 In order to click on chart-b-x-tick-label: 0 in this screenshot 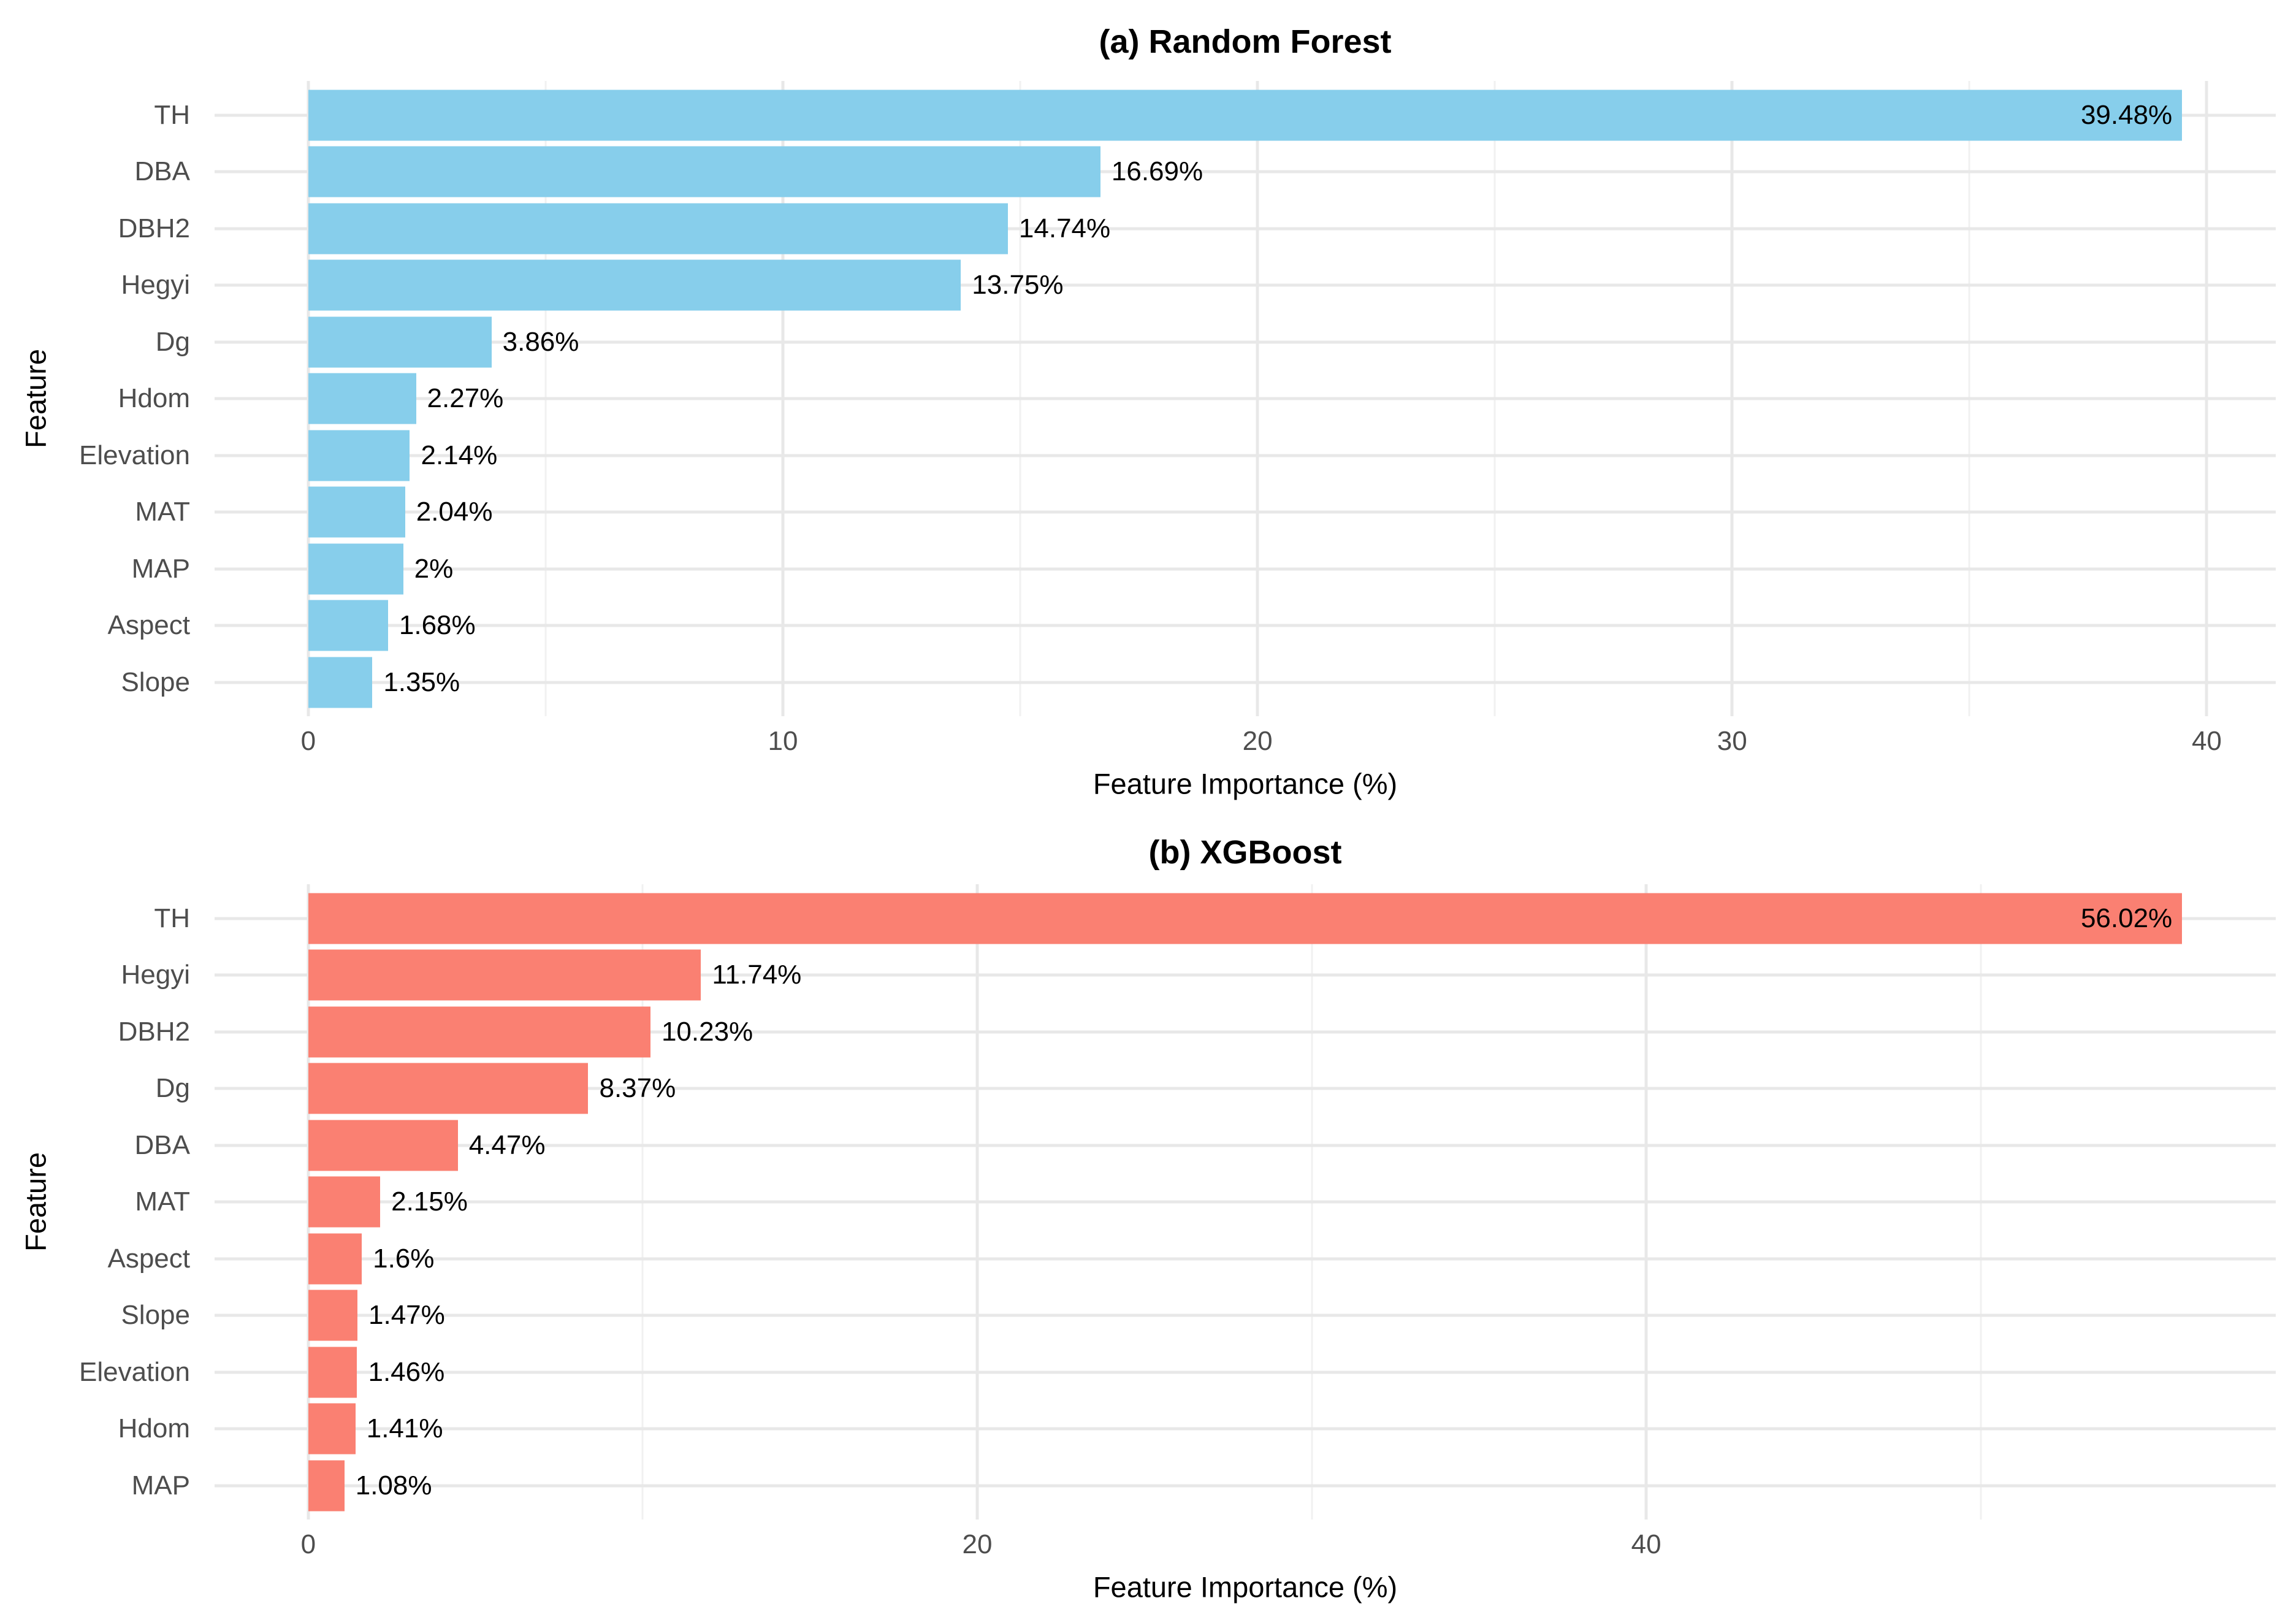, I will do `click(308, 1544)`.